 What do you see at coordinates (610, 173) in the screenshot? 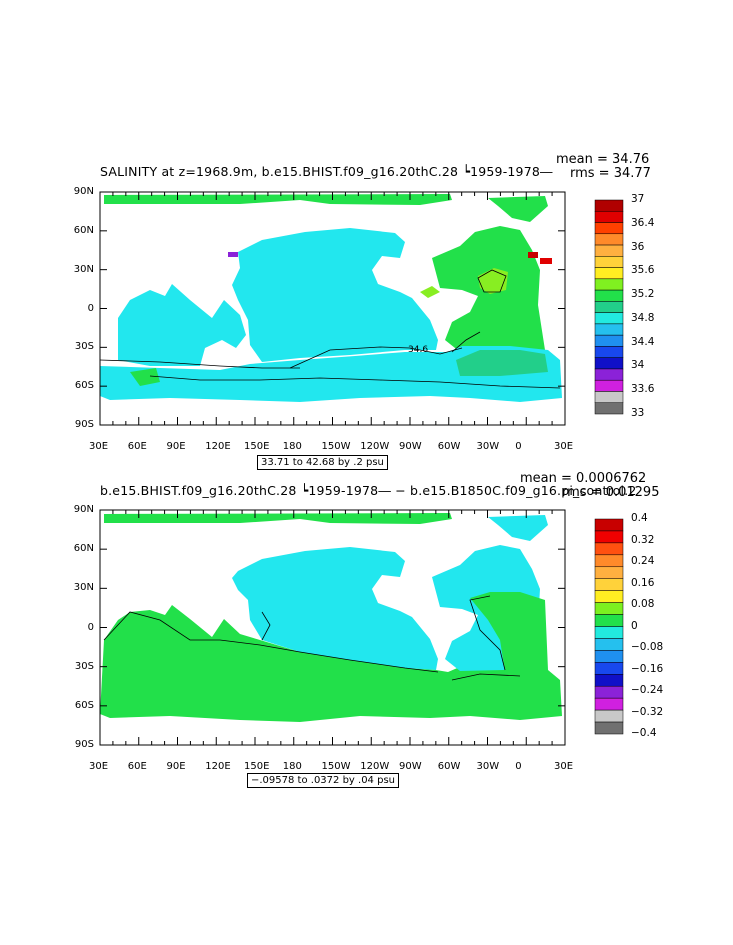
I see `panel1-rms: rms = 34.77` at bounding box center [610, 173].